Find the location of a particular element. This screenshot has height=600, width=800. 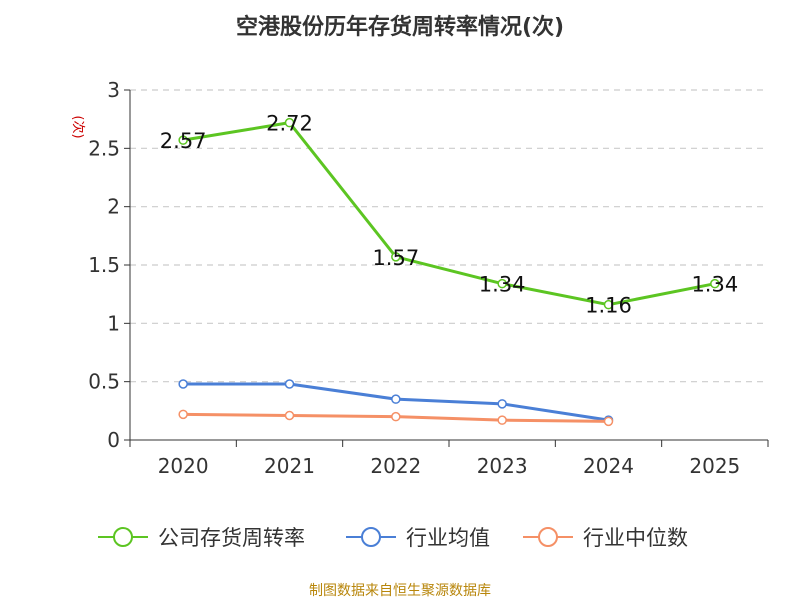

y-tick-label: 2.5 is located at coordinates (104, 148).